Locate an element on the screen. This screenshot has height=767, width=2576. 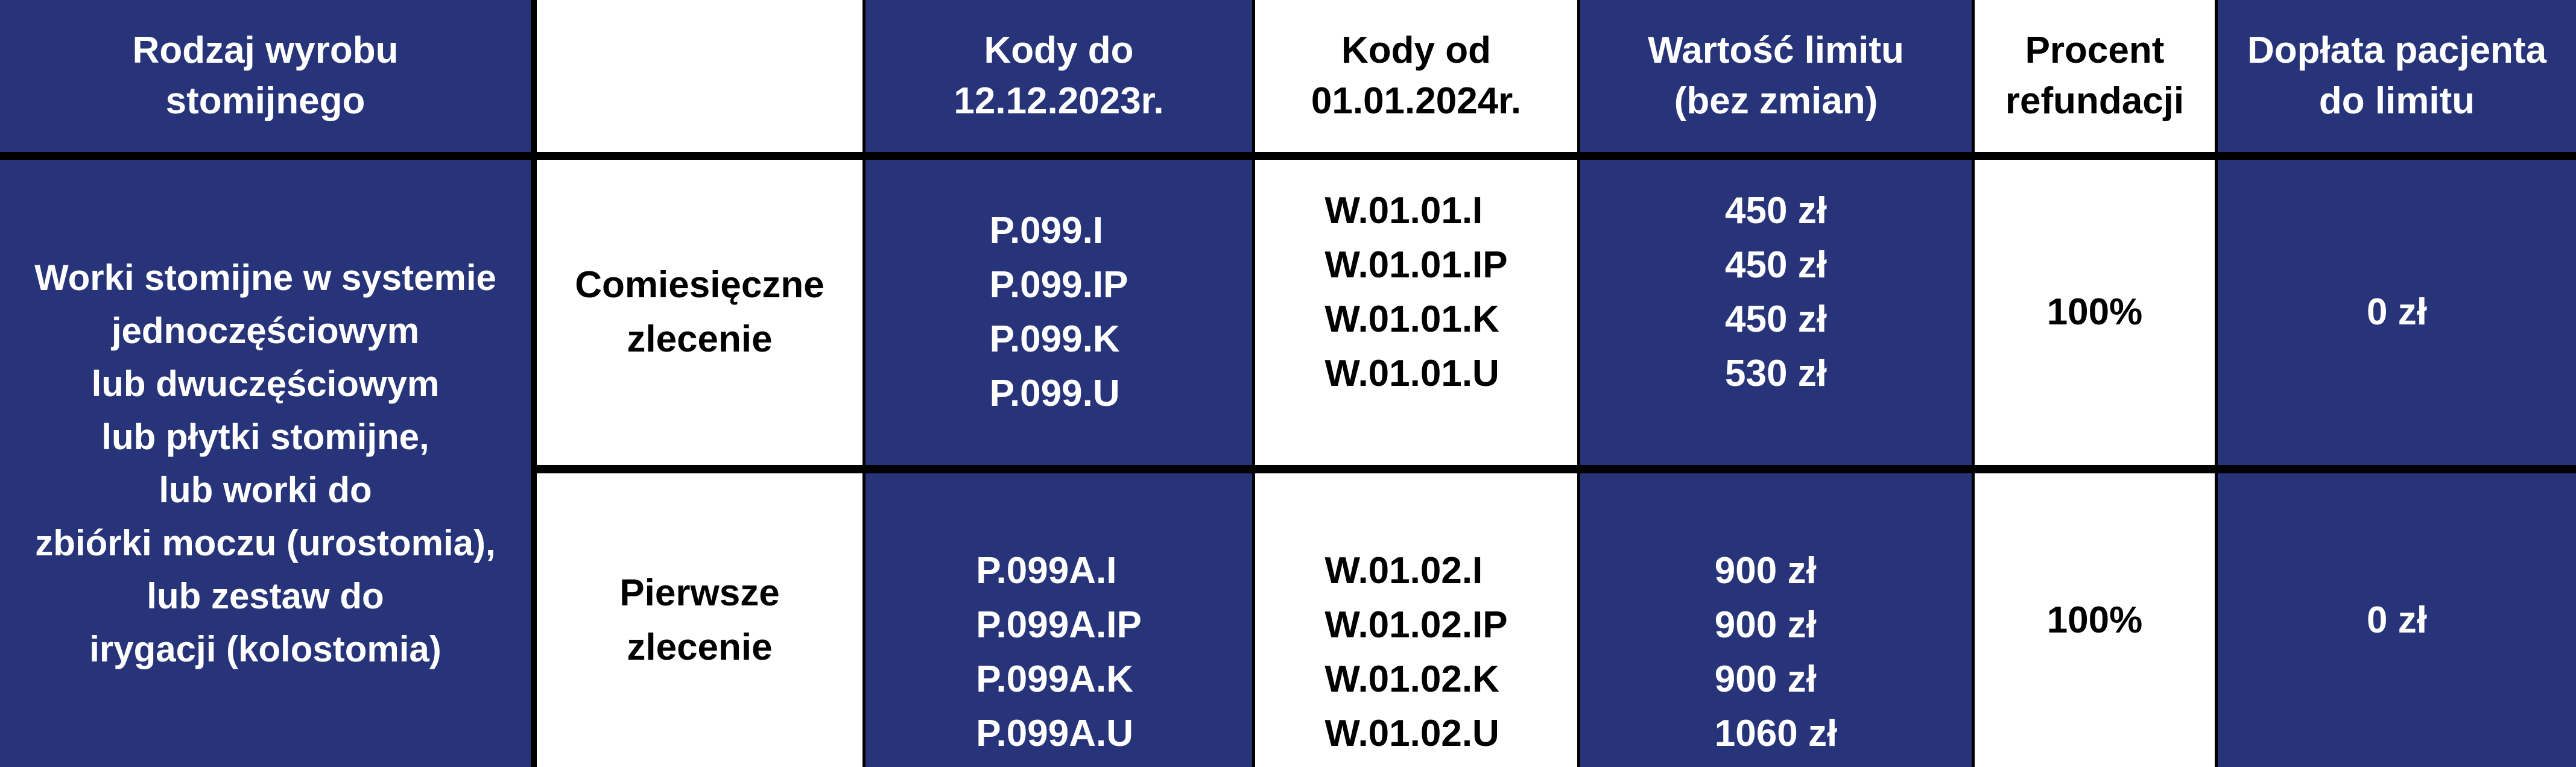
description-line: lub płytki stomijne, is located at coordinates (265, 437).